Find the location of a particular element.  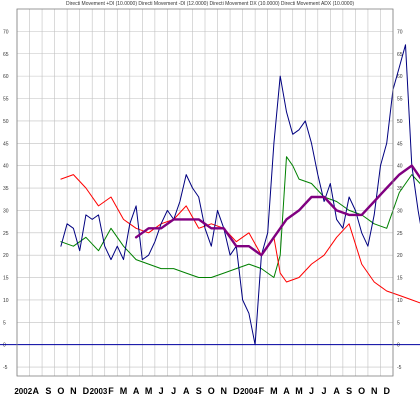

y-tick-label-left: 55 is located at coordinates (6, 100).